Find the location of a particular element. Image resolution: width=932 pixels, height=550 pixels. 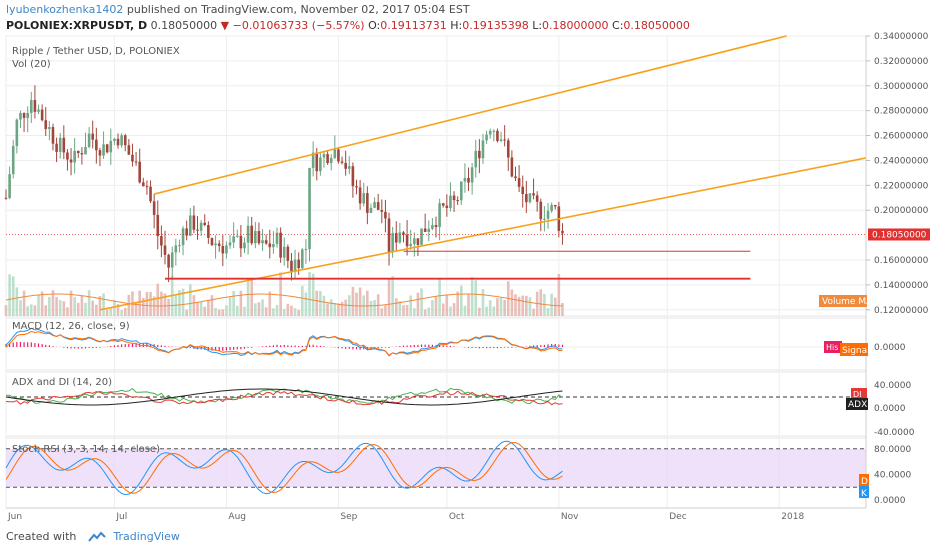

author-link: lyubenkozhenka1402 is located at coordinates (65, 9).